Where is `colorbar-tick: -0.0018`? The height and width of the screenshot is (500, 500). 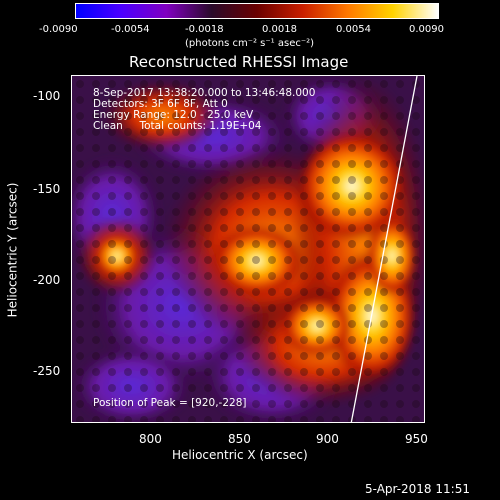 colorbar-tick: -0.0018 is located at coordinates (204, 29).